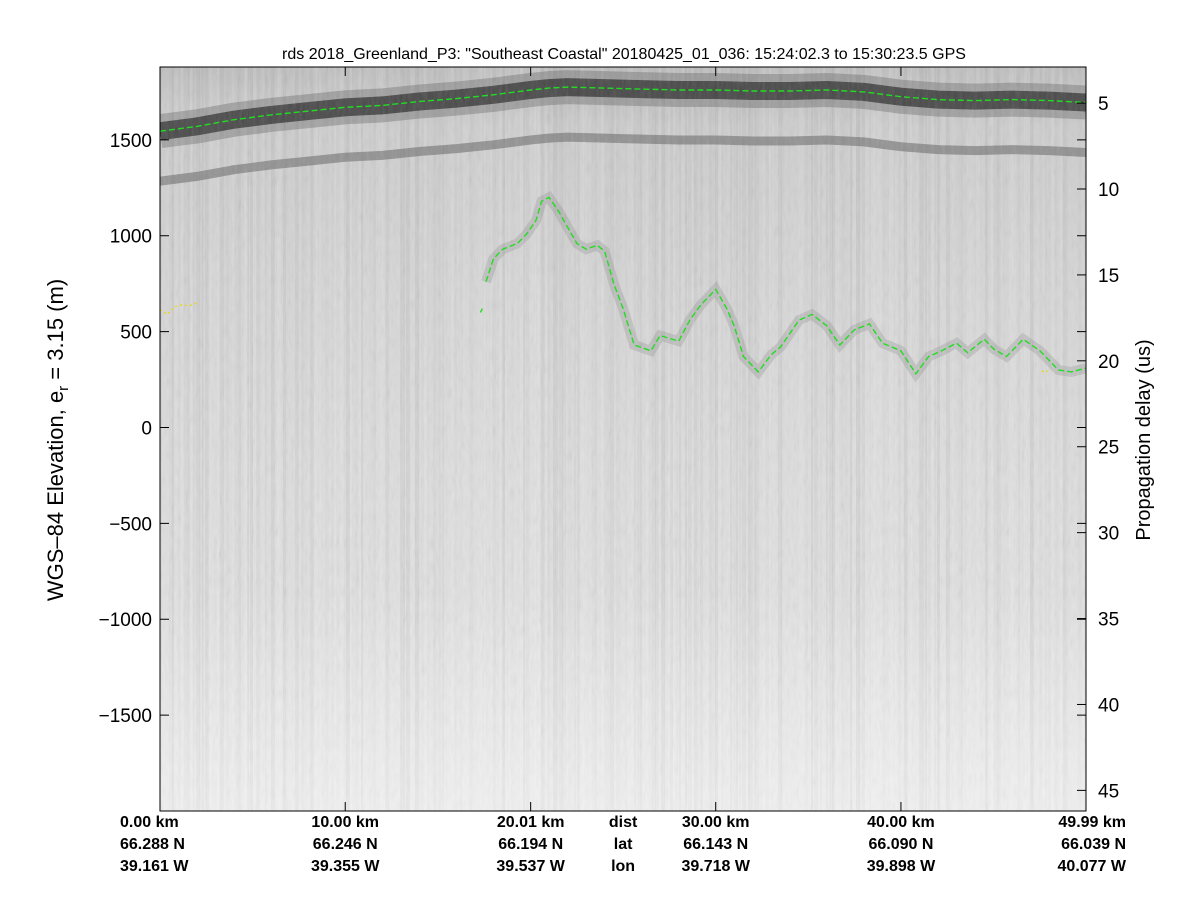 This screenshot has height=900, width=1200. I want to click on bottom-axis-label: 10.00 km, so click(345, 822).